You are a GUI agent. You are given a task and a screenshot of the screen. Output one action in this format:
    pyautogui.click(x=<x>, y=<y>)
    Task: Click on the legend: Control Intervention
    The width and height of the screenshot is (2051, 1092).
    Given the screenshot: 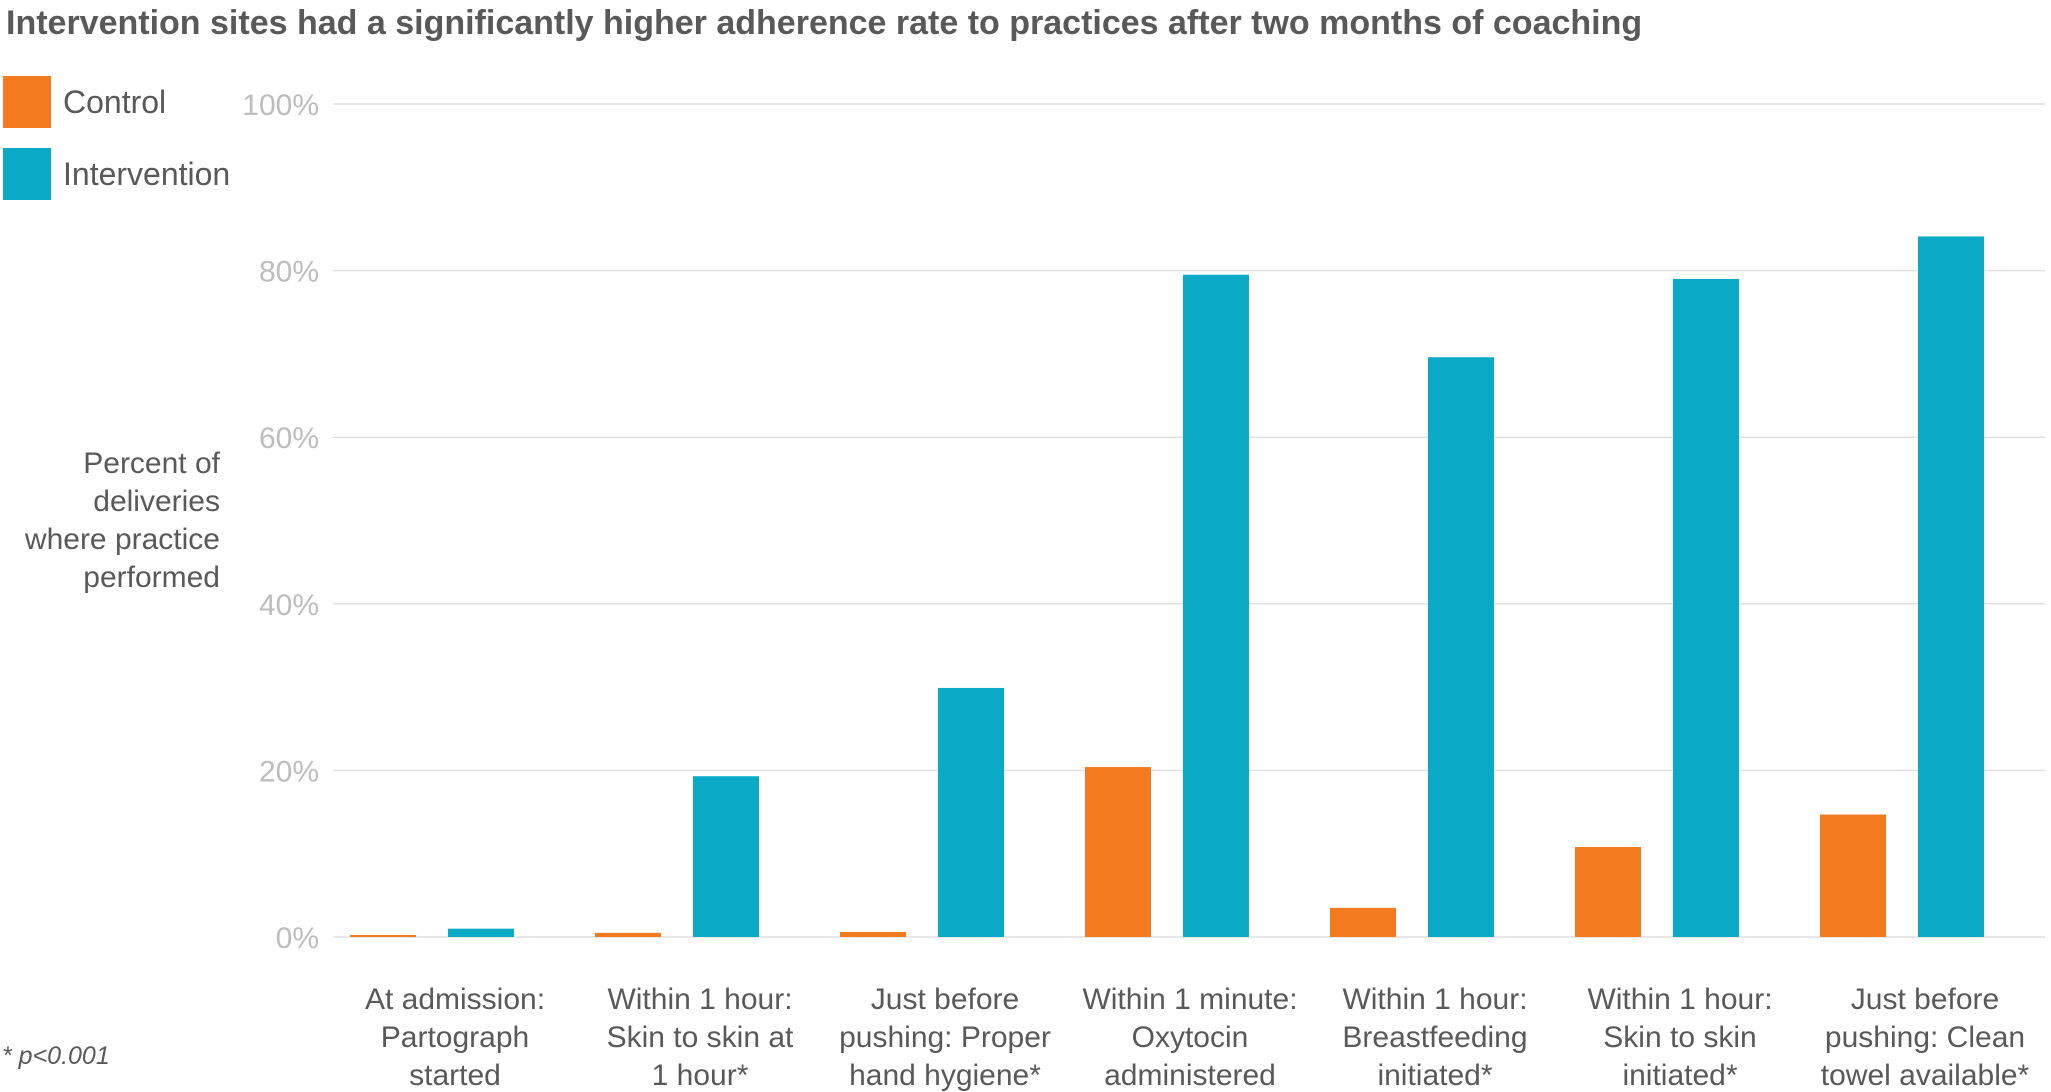 What is the action you would take?
    pyautogui.click(x=116, y=148)
    